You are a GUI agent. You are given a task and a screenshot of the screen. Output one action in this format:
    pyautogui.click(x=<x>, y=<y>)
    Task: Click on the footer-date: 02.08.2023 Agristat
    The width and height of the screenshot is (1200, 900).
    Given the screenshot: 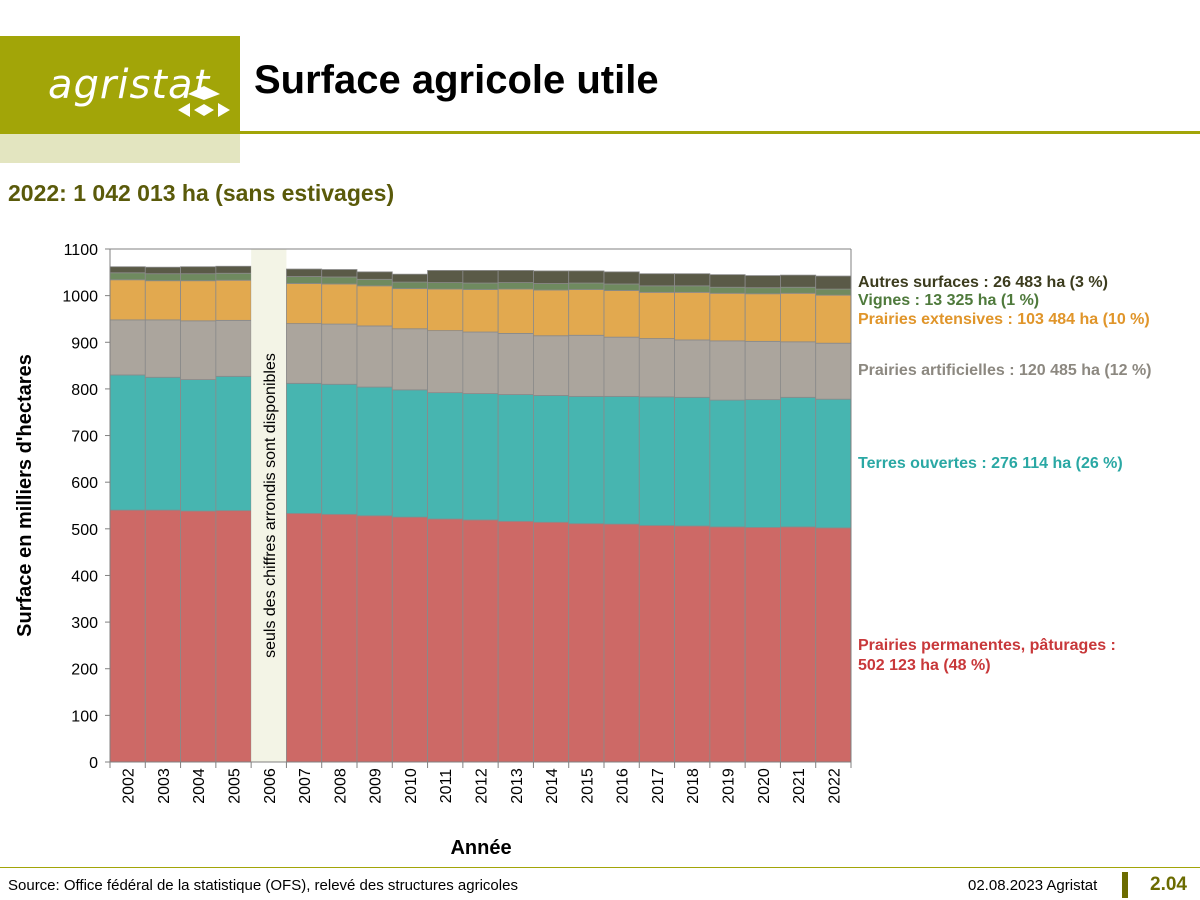 What is the action you would take?
    pyautogui.click(x=1033, y=885)
    